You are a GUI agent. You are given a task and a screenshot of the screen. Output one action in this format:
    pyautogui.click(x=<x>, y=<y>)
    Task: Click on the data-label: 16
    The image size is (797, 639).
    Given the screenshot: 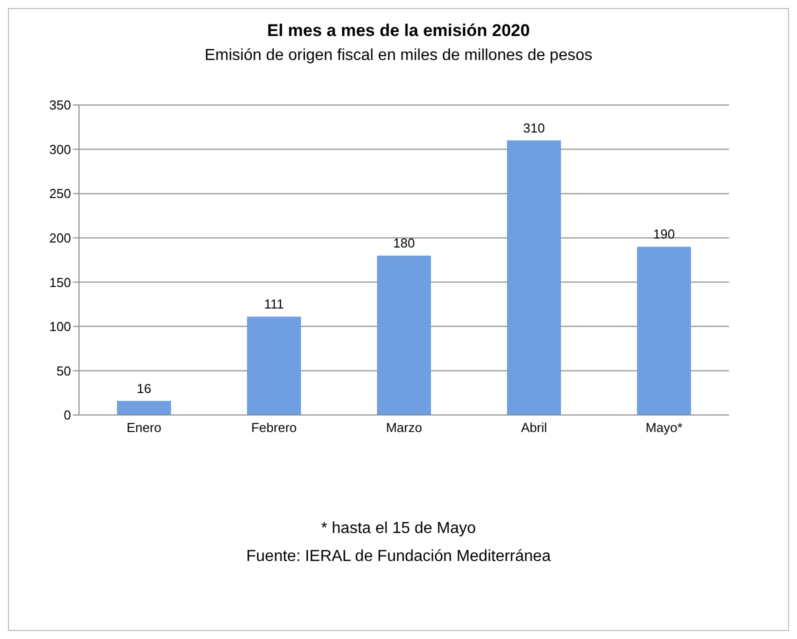 What is the action you would take?
    pyautogui.click(x=144, y=388)
    